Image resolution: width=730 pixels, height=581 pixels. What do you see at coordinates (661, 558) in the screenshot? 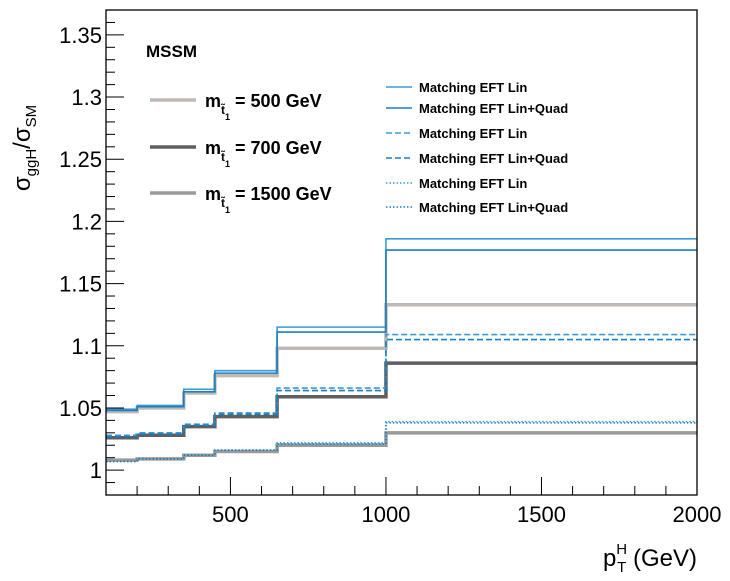
I see `x-title-unit: (GeV)` at bounding box center [661, 558].